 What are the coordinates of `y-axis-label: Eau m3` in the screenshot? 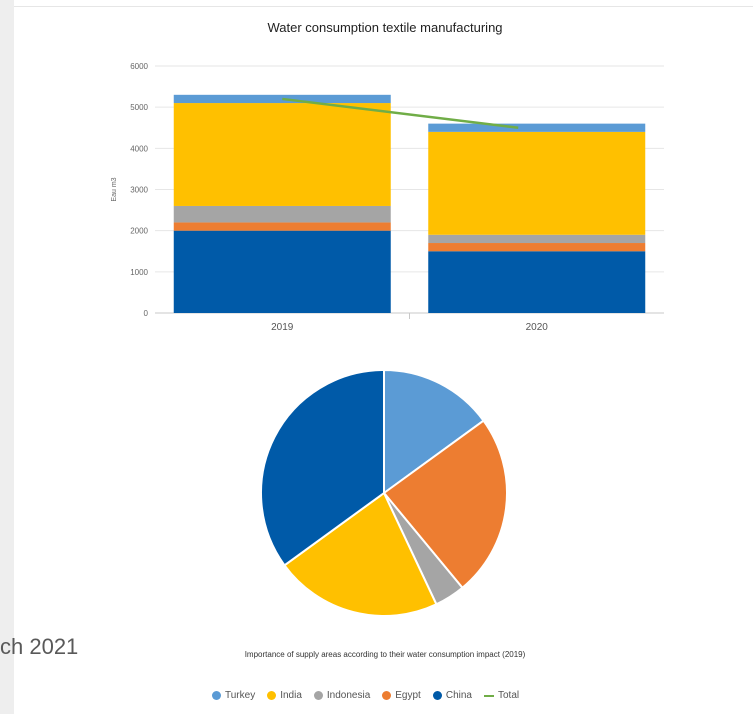 It's located at (114, 189).